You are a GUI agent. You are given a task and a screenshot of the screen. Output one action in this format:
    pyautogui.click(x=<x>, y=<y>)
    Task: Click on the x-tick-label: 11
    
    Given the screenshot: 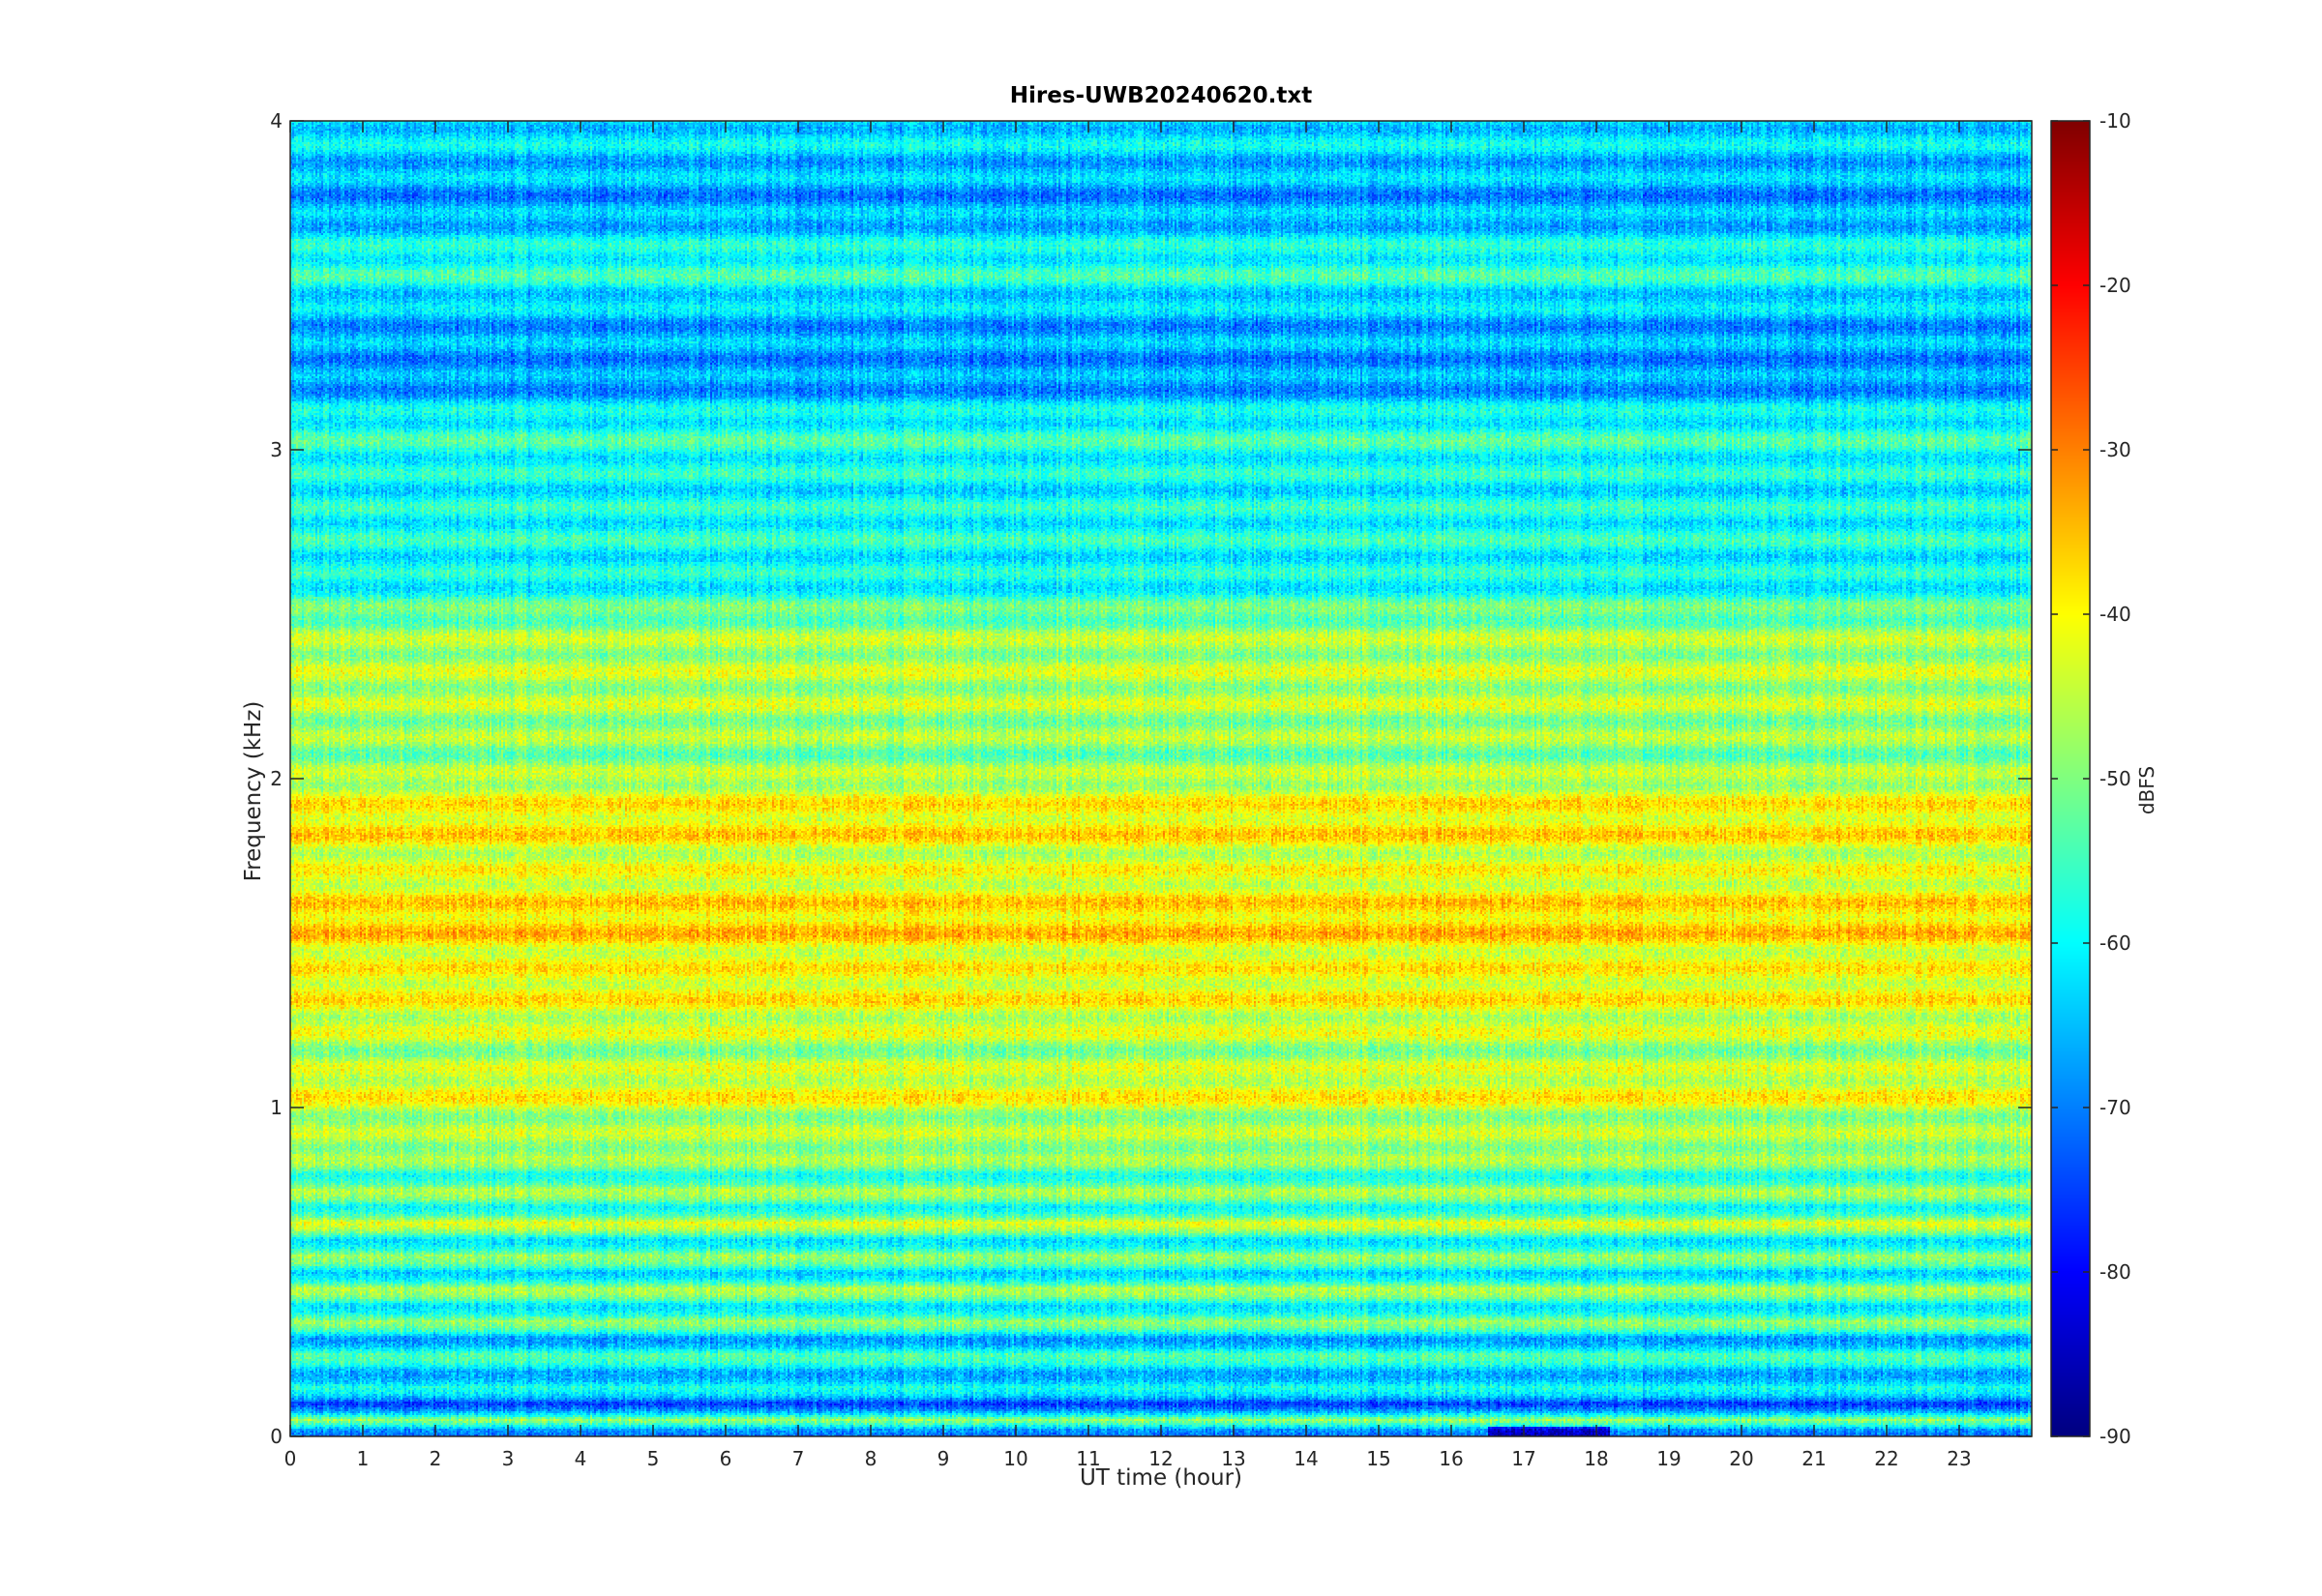 What is the action you would take?
    pyautogui.click(x=1088, y=1458)
    